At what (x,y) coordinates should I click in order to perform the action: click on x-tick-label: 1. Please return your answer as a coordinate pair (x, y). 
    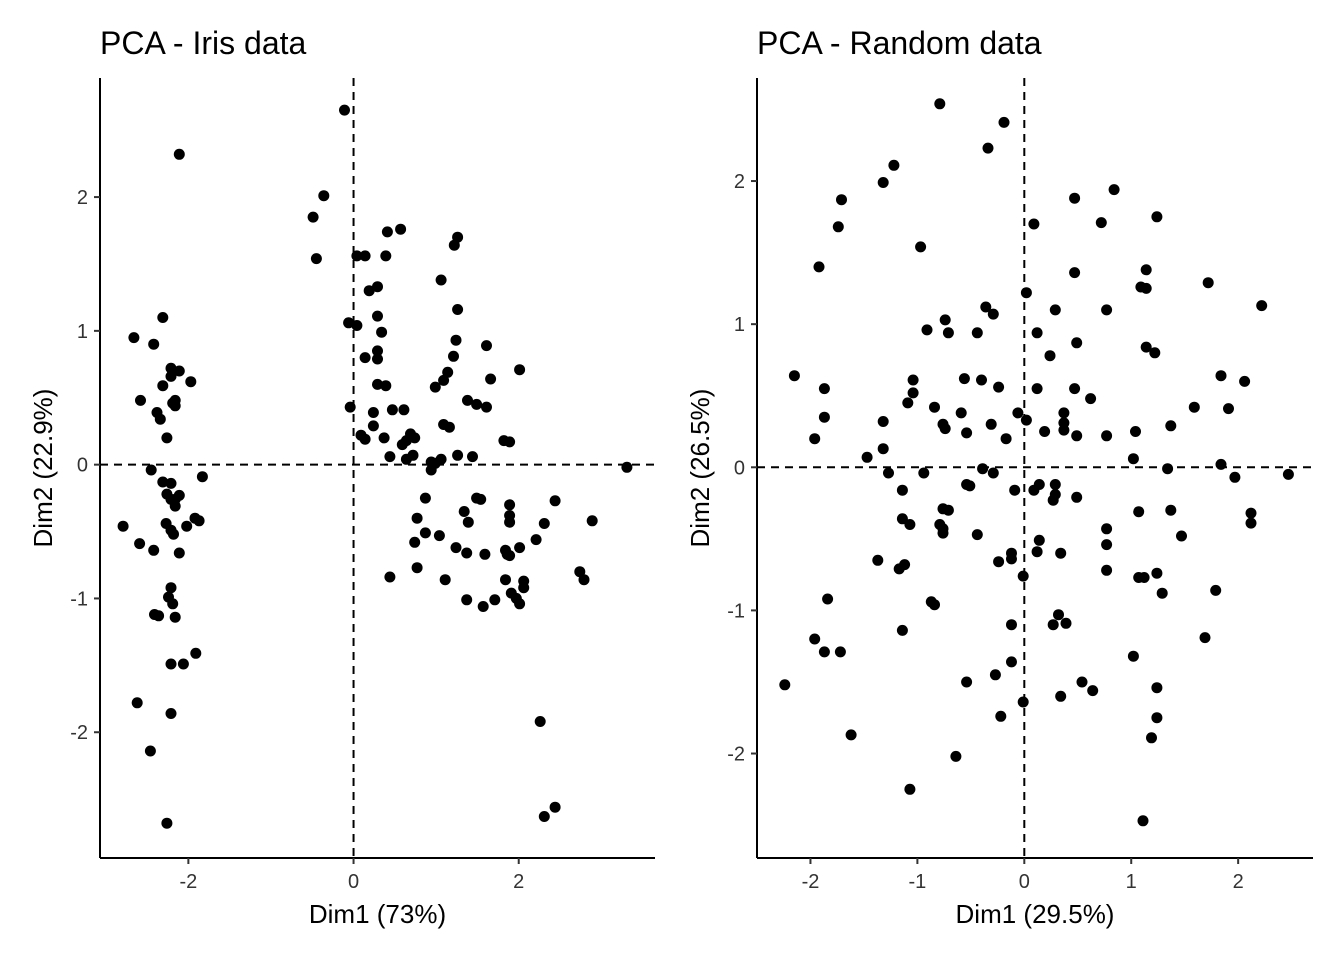
    Looking at the image, I should click on (1131, 882).